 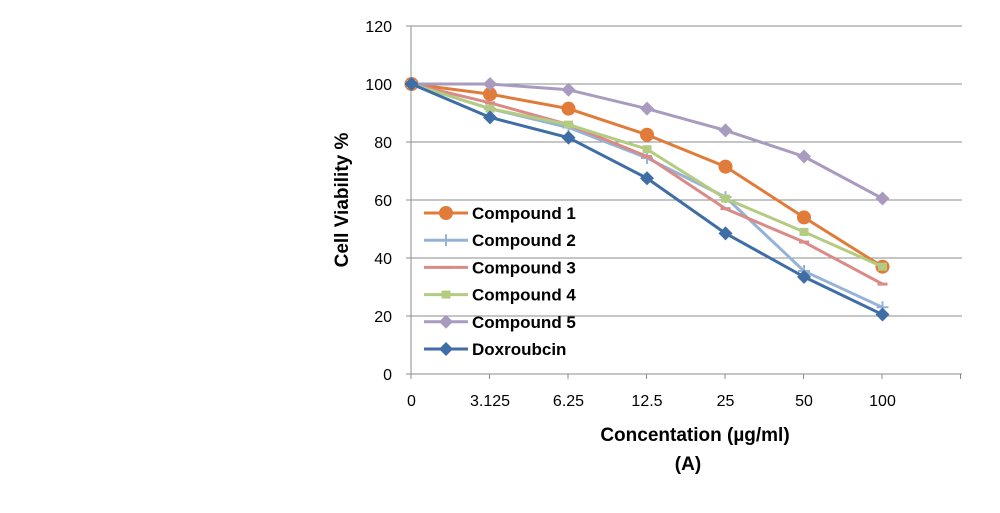 I want to click on y-tick-label-80: 80, so click(x=383, y=143).